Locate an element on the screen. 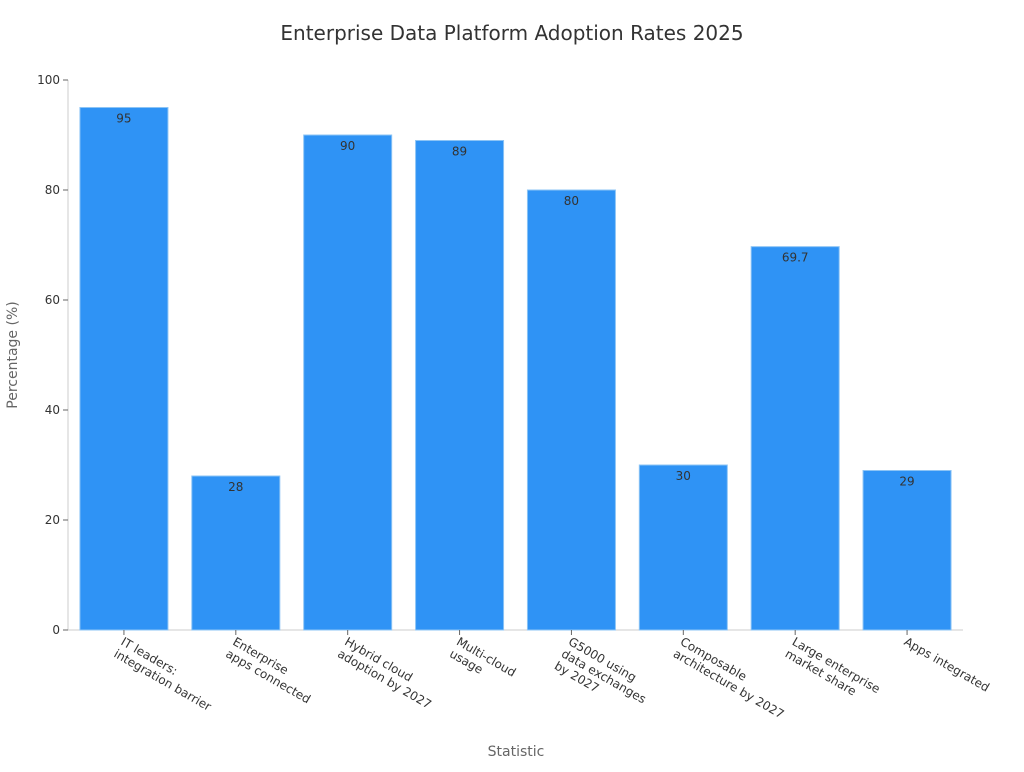 The height and width of the screenshot is (772, 1024). data-label: 90 is located at coordinates (347, 146).